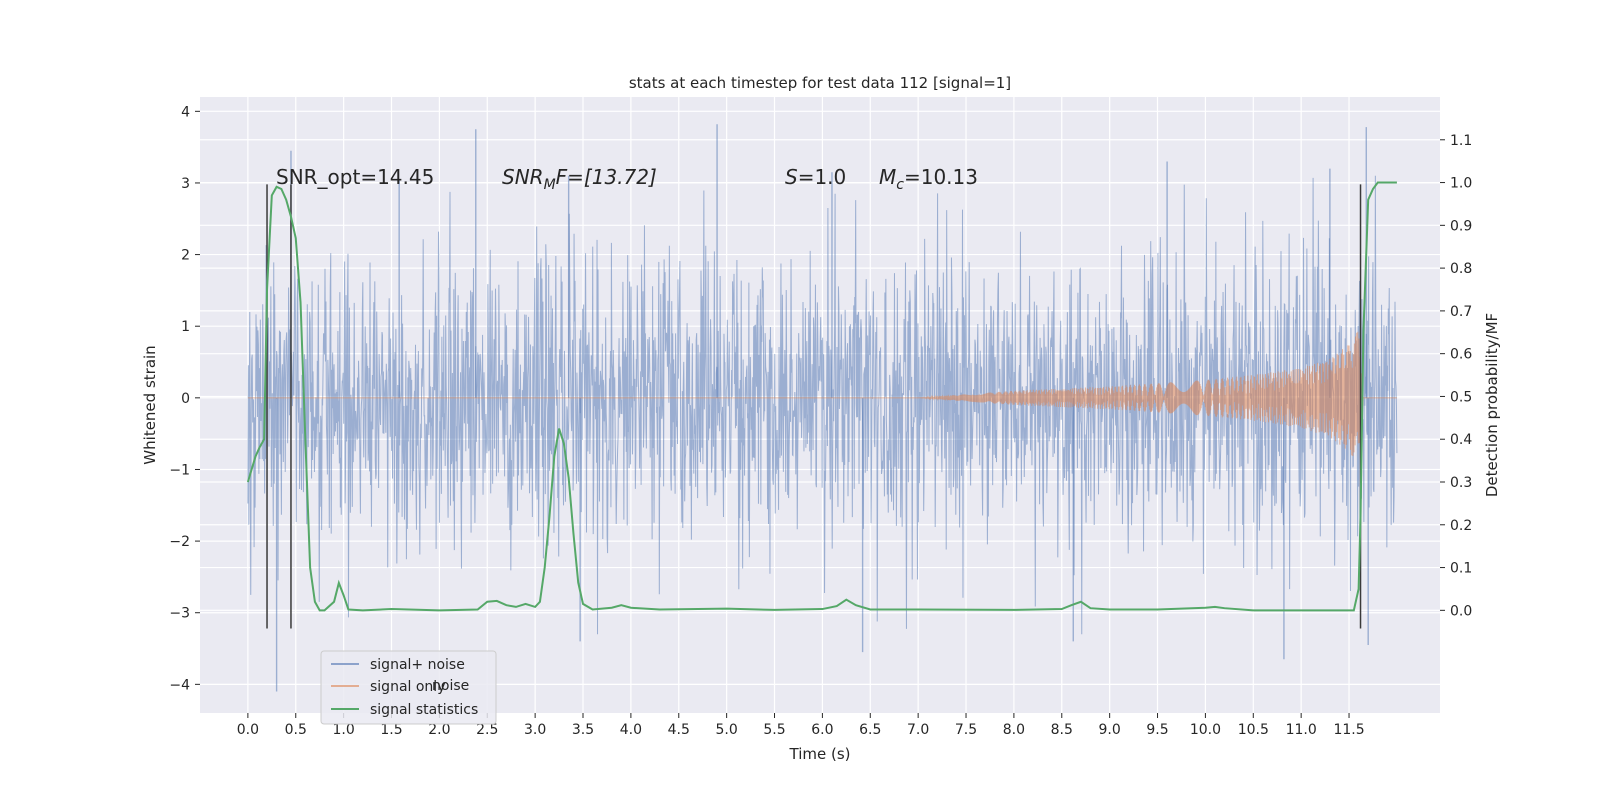 The width and height of the screenshot is (1600, 800). I want to click on y-tick-label: 2, so click(185, 256).